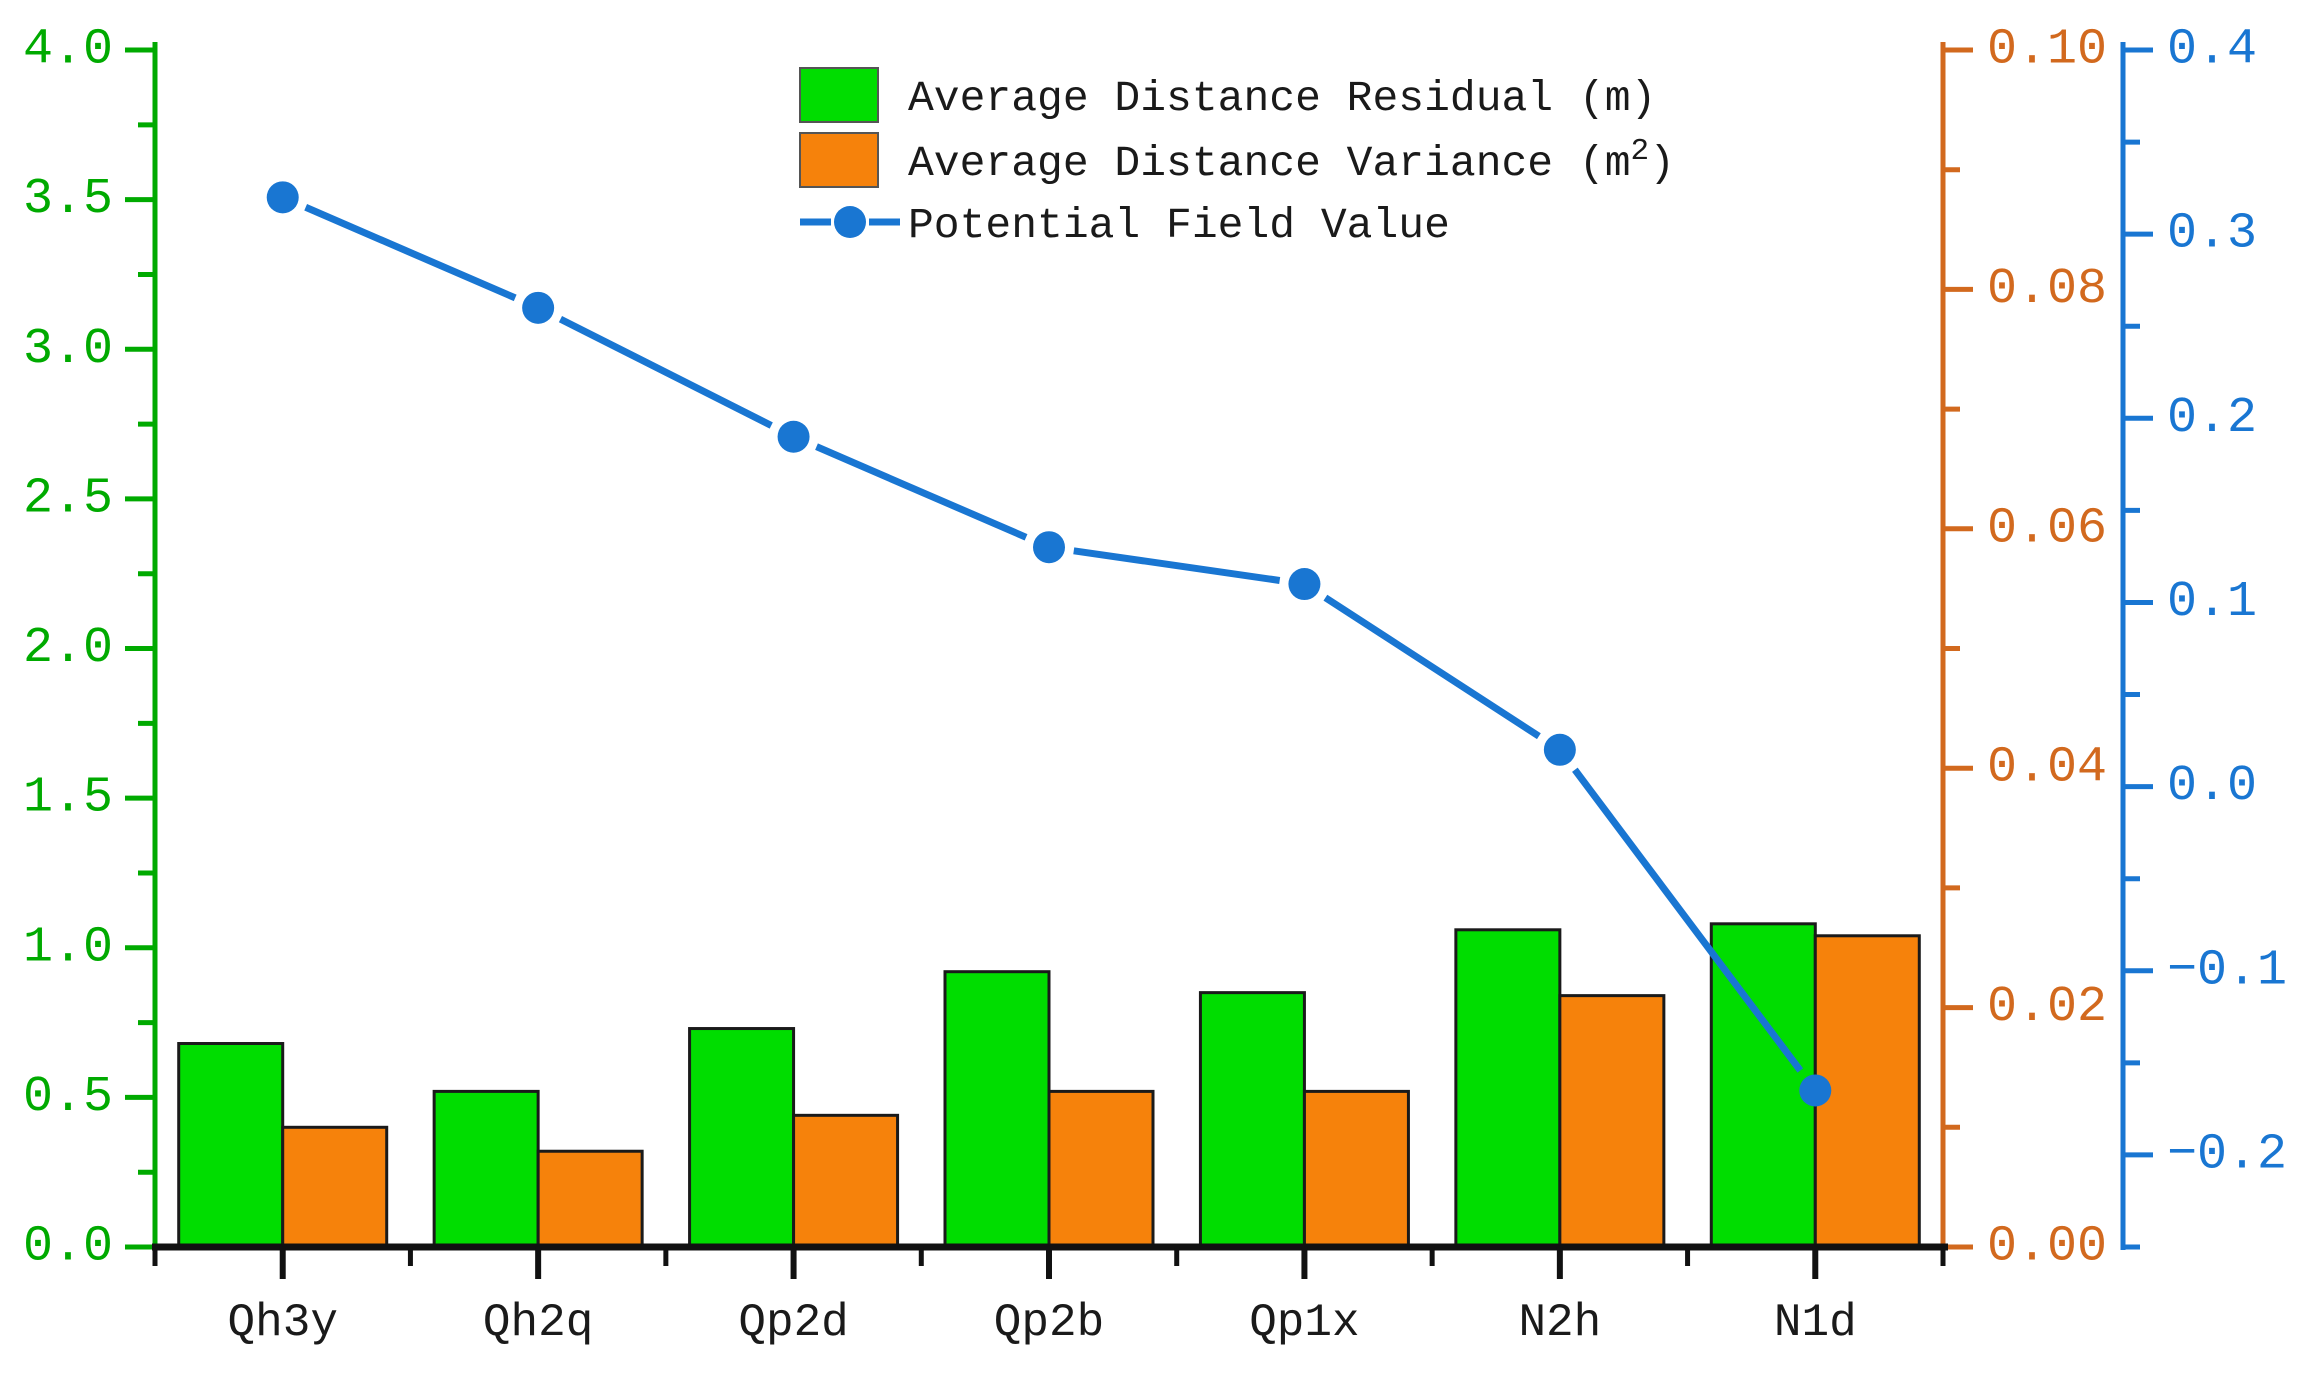  I want to click on x-tick-label-Qp2b: Qp2b, so click(1049, 1323).